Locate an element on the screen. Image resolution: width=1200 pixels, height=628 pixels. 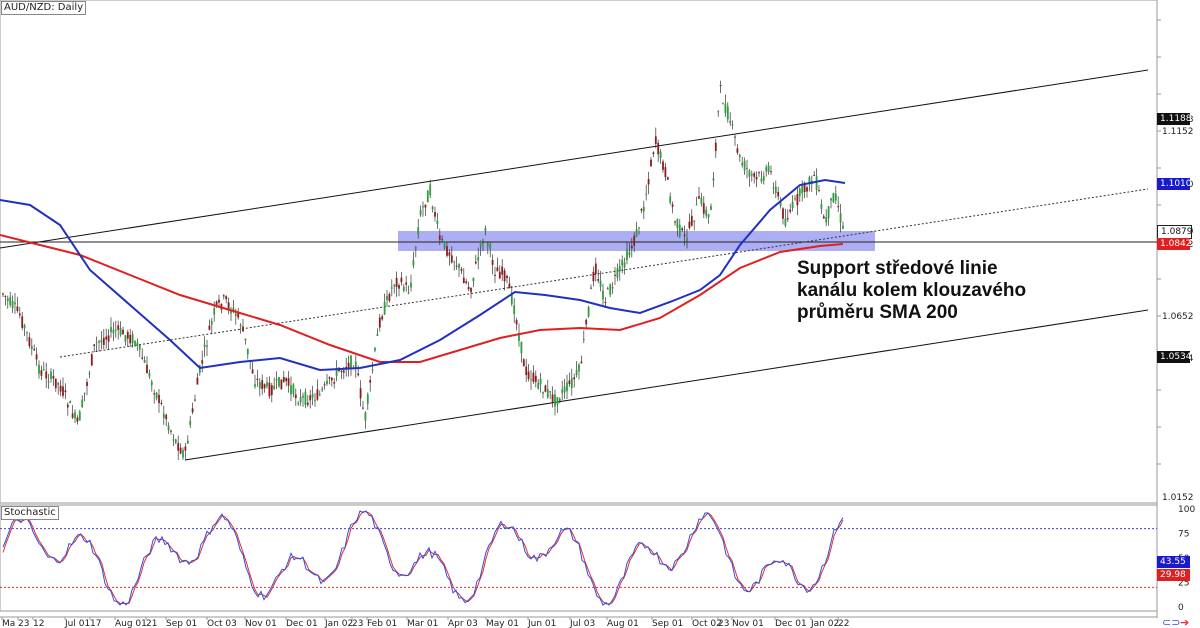
time-tick-label: Apr 03 is located at coordinates (463, 623).